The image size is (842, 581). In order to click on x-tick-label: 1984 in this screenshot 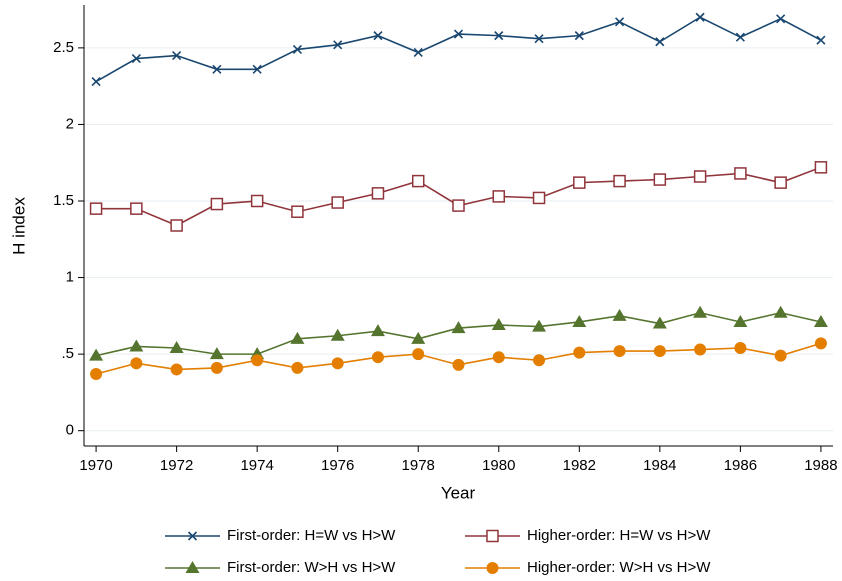, I will do `click(659, 465)`.